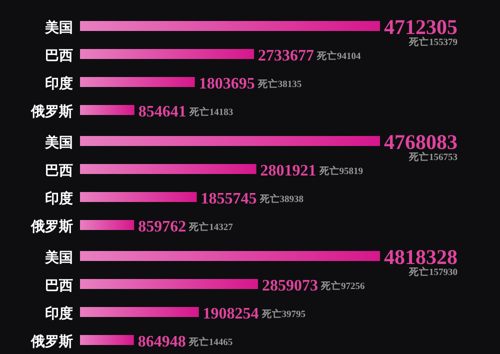 The width and height of the screenshot is (500, 354). Describe the element at coordinates (228, 199) in the screenshot. I see `data-label: 1855745` at that location.